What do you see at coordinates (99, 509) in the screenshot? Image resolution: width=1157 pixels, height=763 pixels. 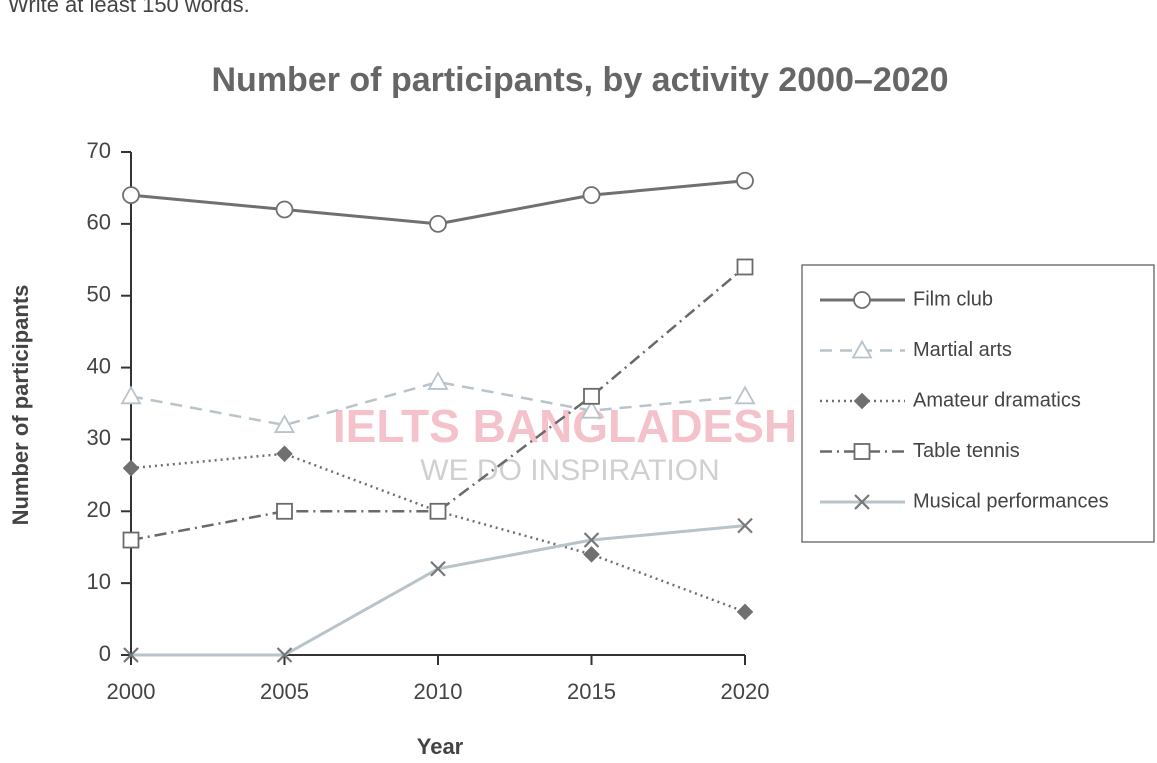 I see `y-tick-label: 20` at bounding box center [99, 509].